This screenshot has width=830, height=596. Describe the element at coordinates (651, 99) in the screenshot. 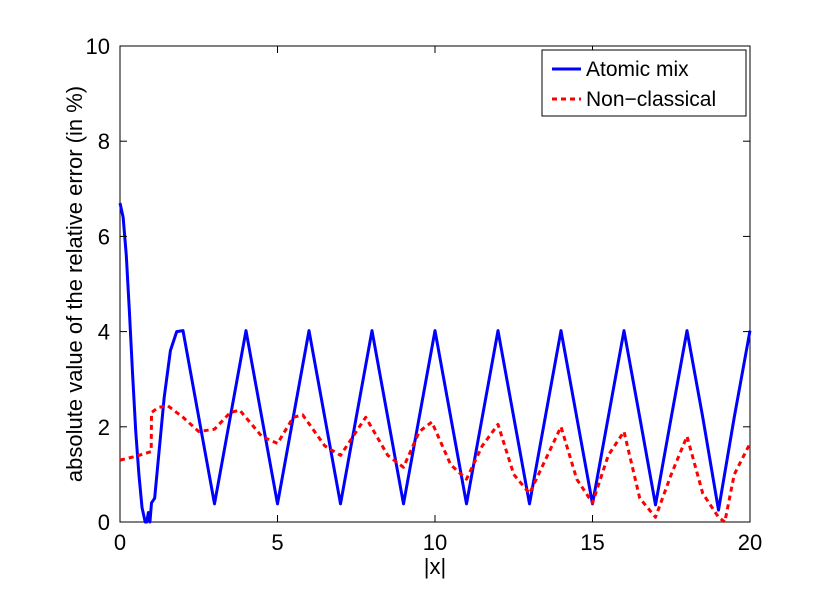

I see `legend-label-non-classical: Non−classical` at that location.